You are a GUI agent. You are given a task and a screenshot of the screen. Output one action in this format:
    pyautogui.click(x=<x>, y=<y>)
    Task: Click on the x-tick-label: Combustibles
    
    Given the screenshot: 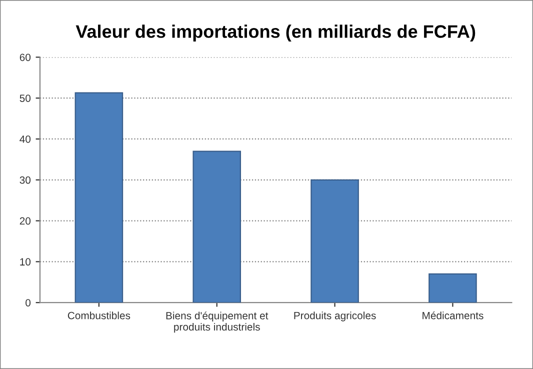 What is the action you would take?
    pyautogui.click(x=99, y=316)
    